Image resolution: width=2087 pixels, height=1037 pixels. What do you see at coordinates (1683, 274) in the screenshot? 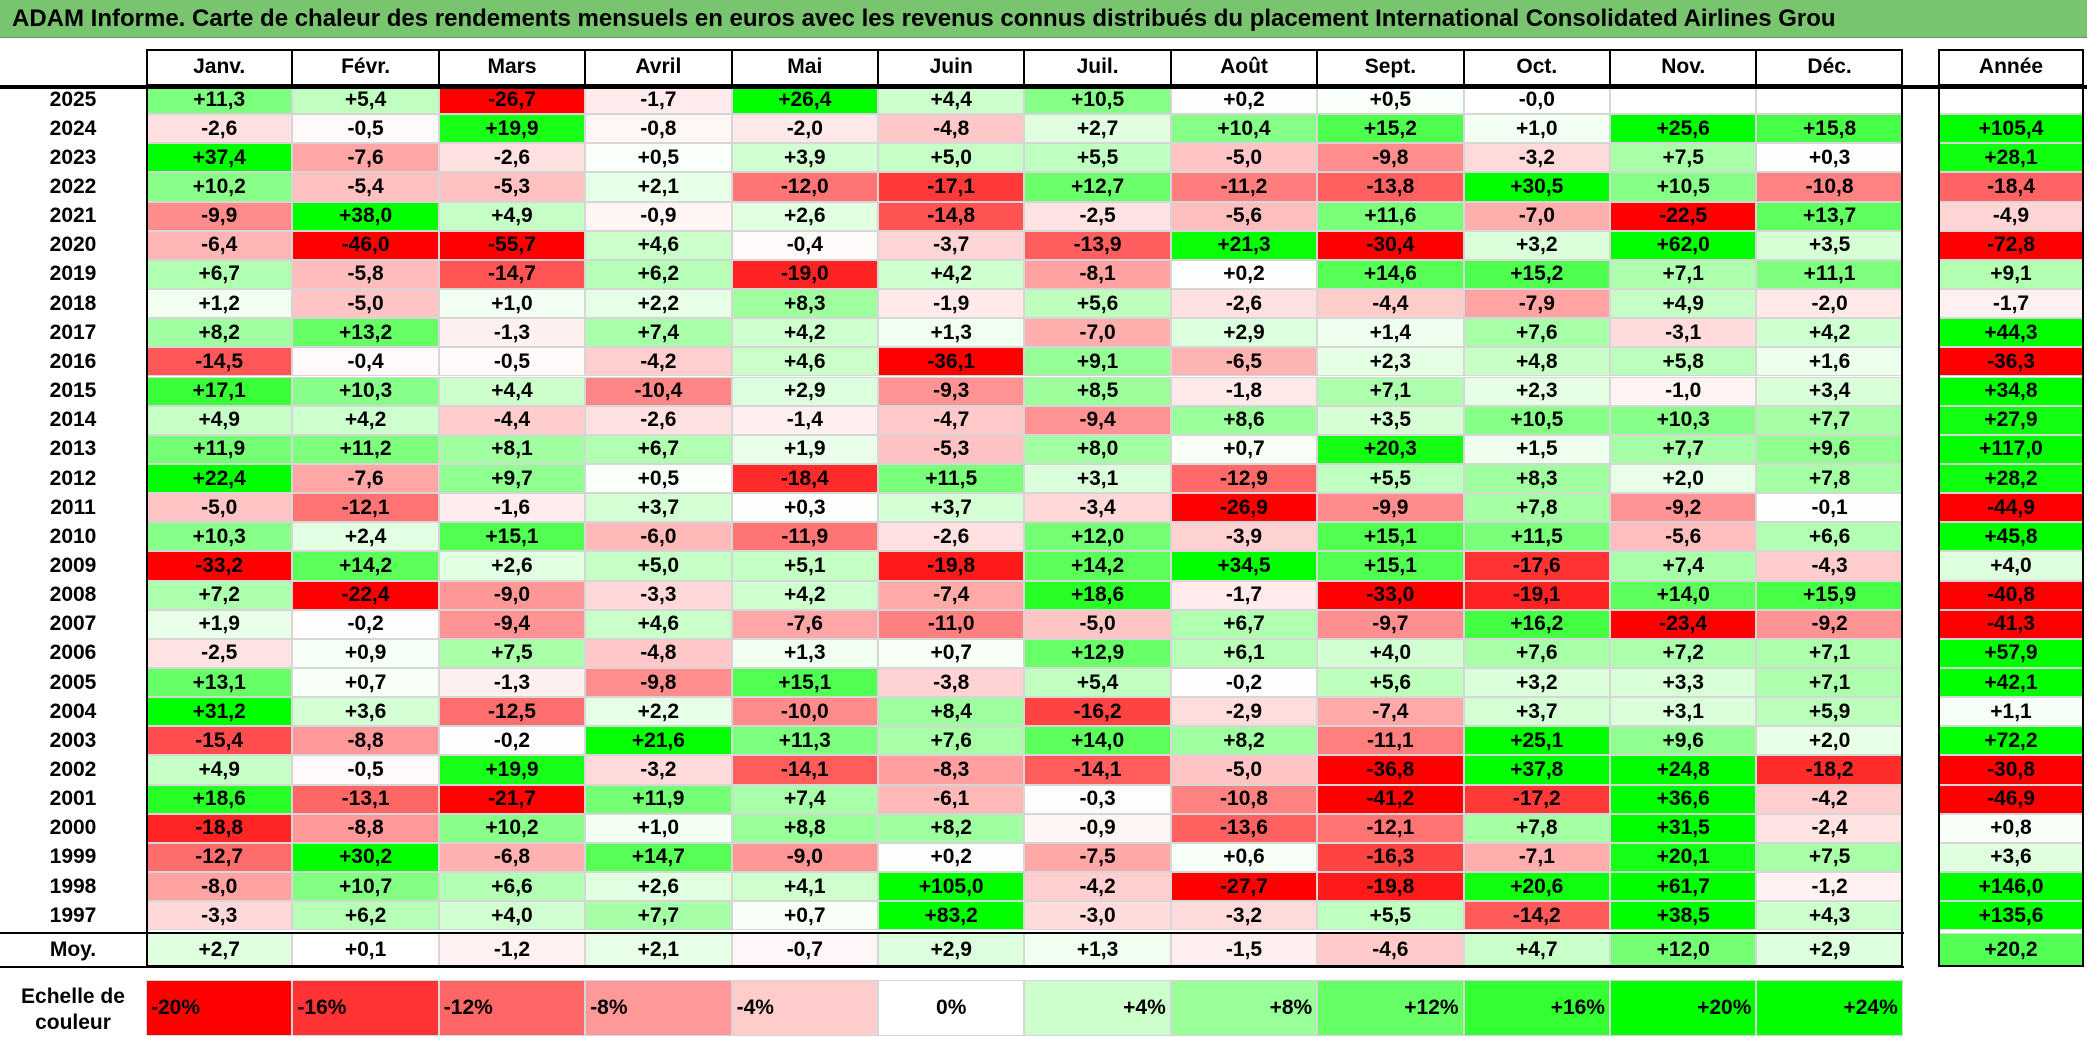
I see `heatmap-cell: +7,1` at bounding box center [1683, 274].